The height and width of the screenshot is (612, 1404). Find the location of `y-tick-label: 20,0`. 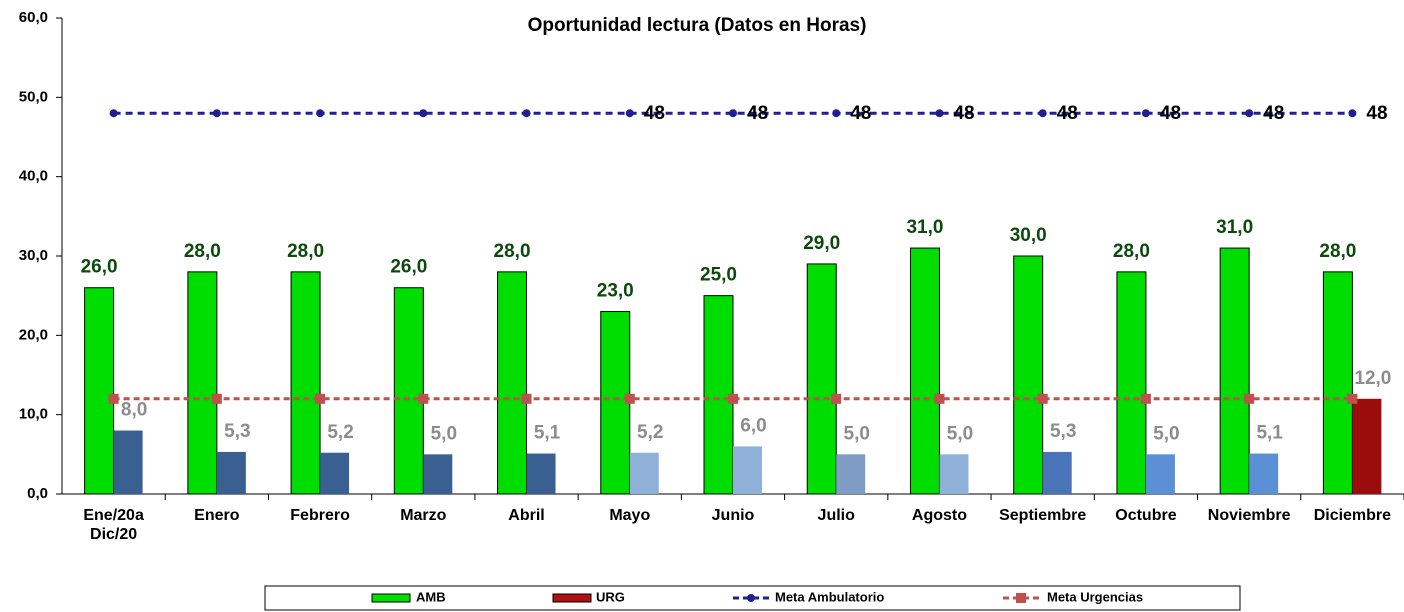

y-tick-label: 20,0 is located at coordinates (33, 334).